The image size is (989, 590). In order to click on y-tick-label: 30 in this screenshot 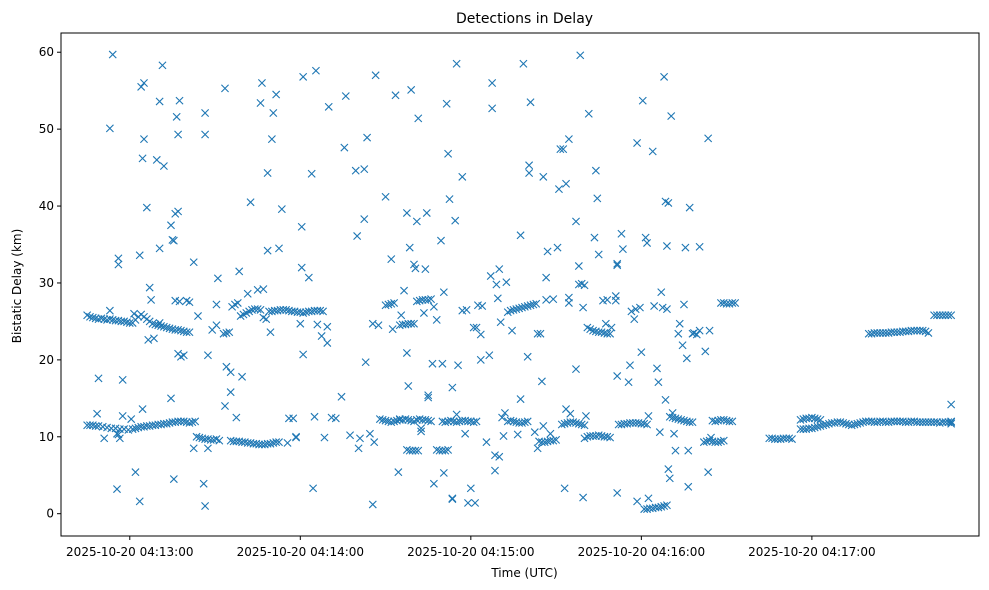, I will do `click(46, 283)`.